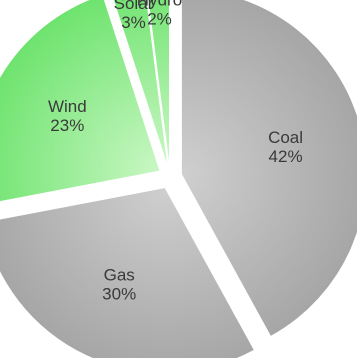 Image resolution: width=357 pixels, height=358 pixels. What do you see at coordinates (140, 83) in the screenshot?
I see `pie-slice-solar` at bounding box center [140, 83].